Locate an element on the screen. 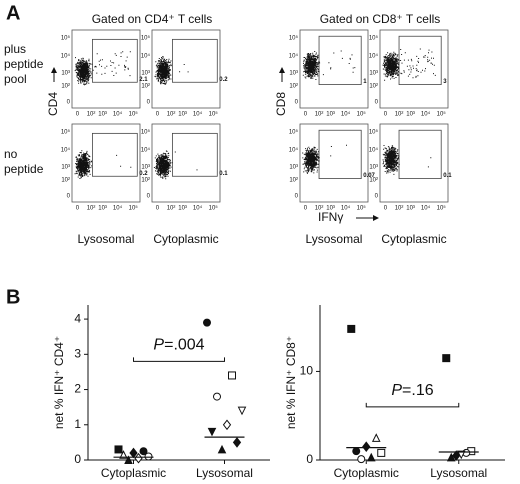 This screenshot has height=484, width=520. row-label: plus is located at coordinates (15, 49).